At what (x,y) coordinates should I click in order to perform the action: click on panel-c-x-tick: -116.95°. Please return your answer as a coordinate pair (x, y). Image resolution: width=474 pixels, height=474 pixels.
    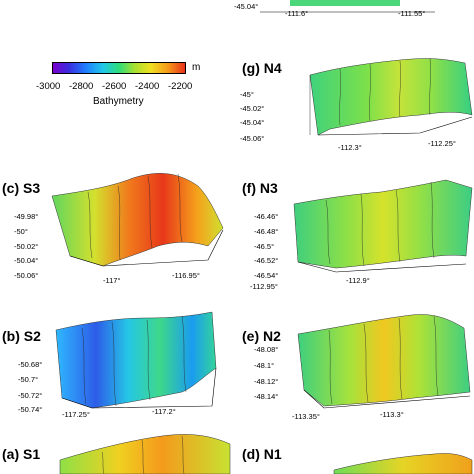
    Looking at the image, I should click on (186, 275).